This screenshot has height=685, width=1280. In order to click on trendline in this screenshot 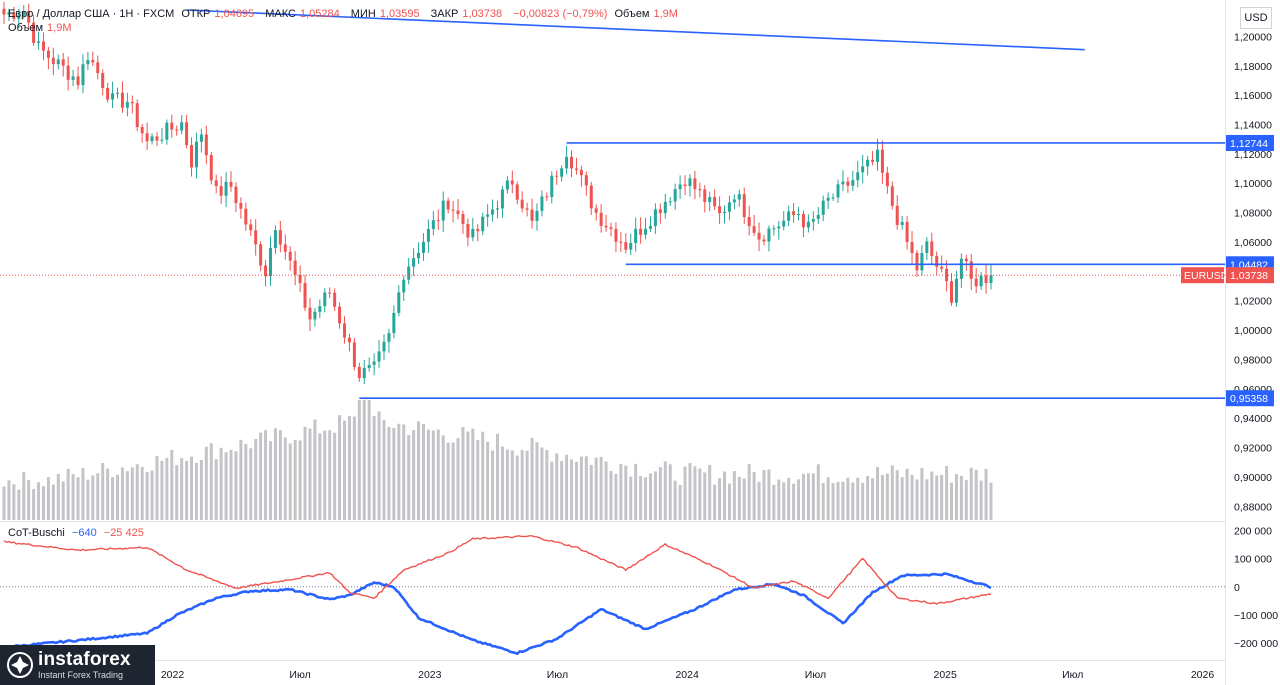, I will do `click(635, 30)`.